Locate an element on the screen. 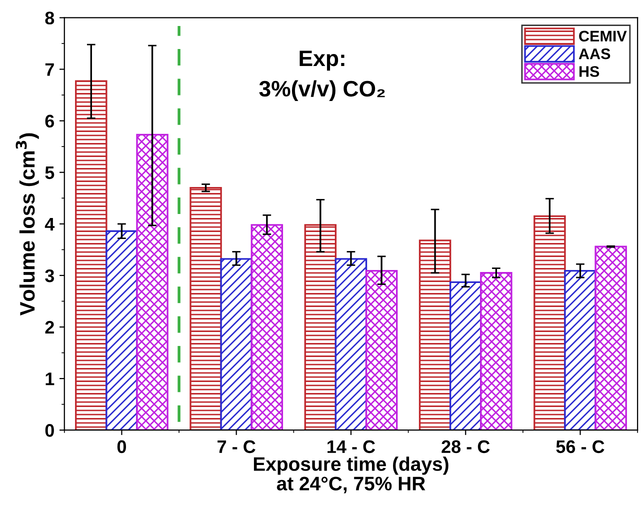  x-axis-title: Exposure time (days) at 24°C, 75% HR is located at coordinates (351, 475).